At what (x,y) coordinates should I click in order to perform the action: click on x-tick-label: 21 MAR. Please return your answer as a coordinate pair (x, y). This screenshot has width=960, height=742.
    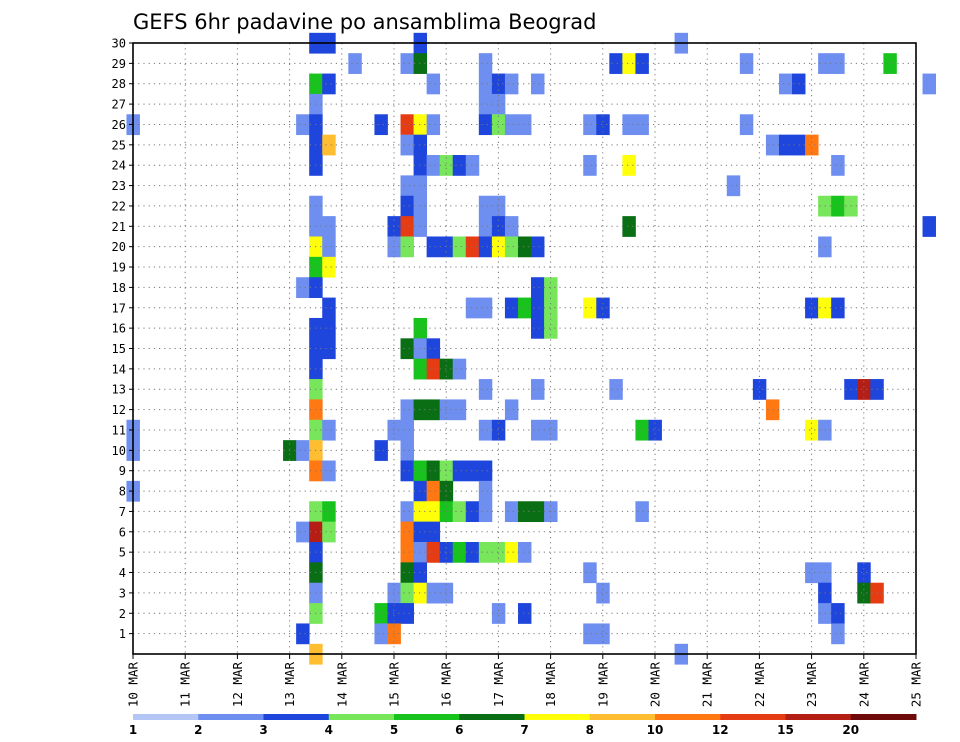
    Looking at the image, I should click on (707, 685).